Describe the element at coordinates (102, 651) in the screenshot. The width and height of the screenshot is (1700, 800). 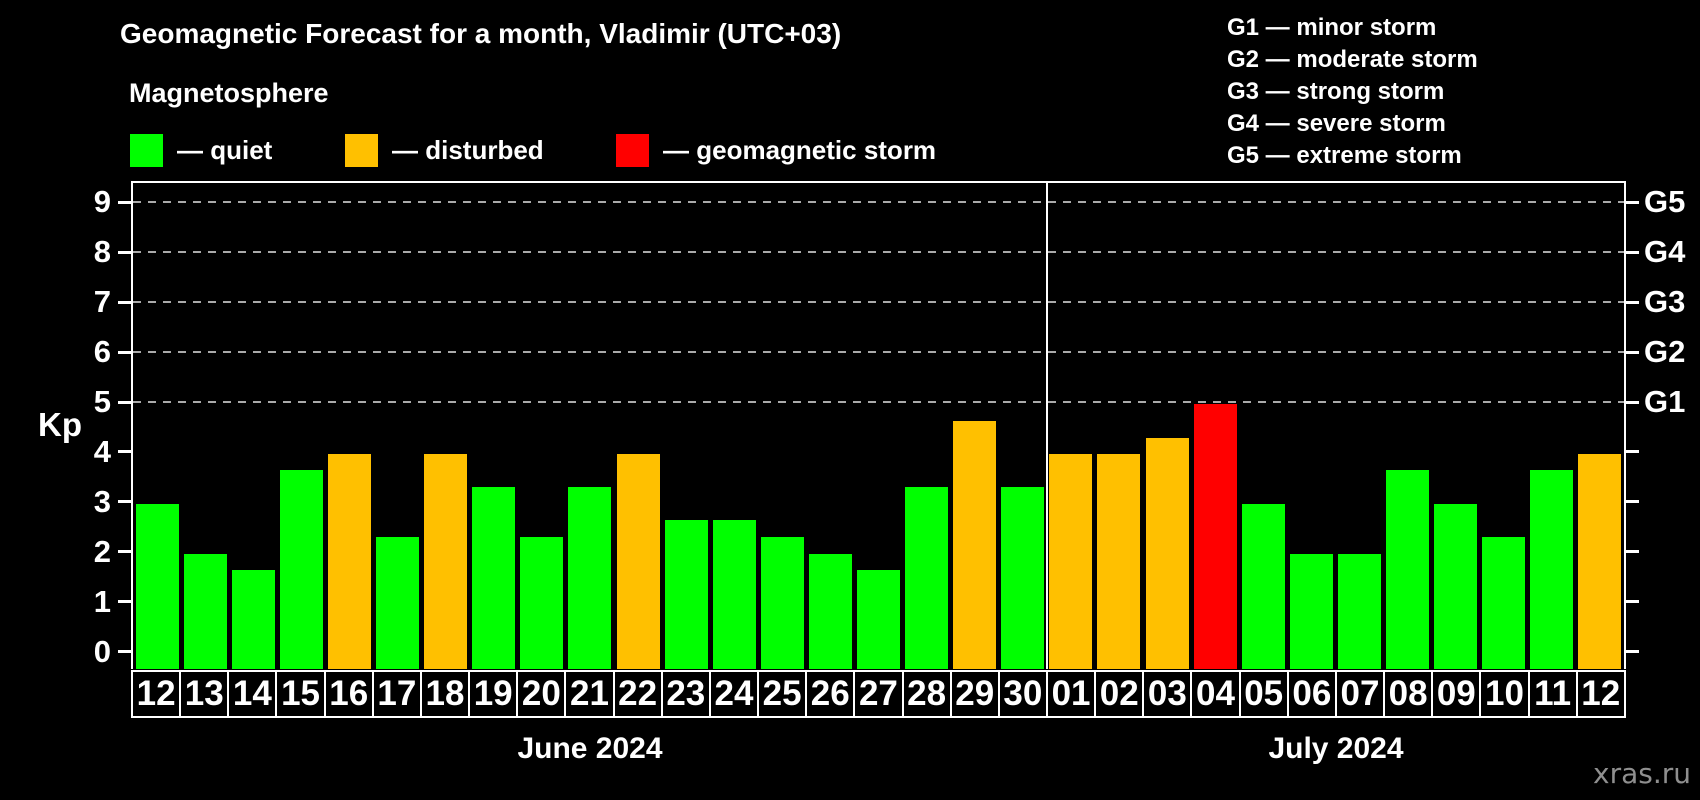
I see `y-tick-label: 0` at that location.